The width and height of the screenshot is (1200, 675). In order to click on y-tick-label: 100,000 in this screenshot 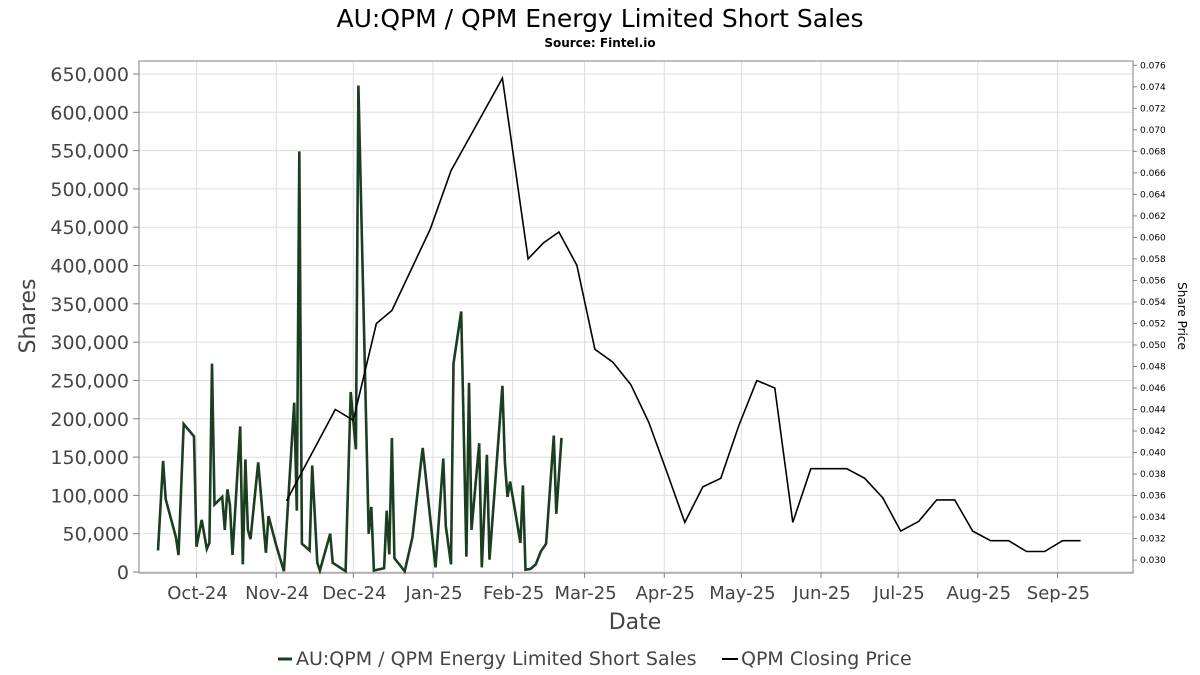, I will do `click(89, 496)`.